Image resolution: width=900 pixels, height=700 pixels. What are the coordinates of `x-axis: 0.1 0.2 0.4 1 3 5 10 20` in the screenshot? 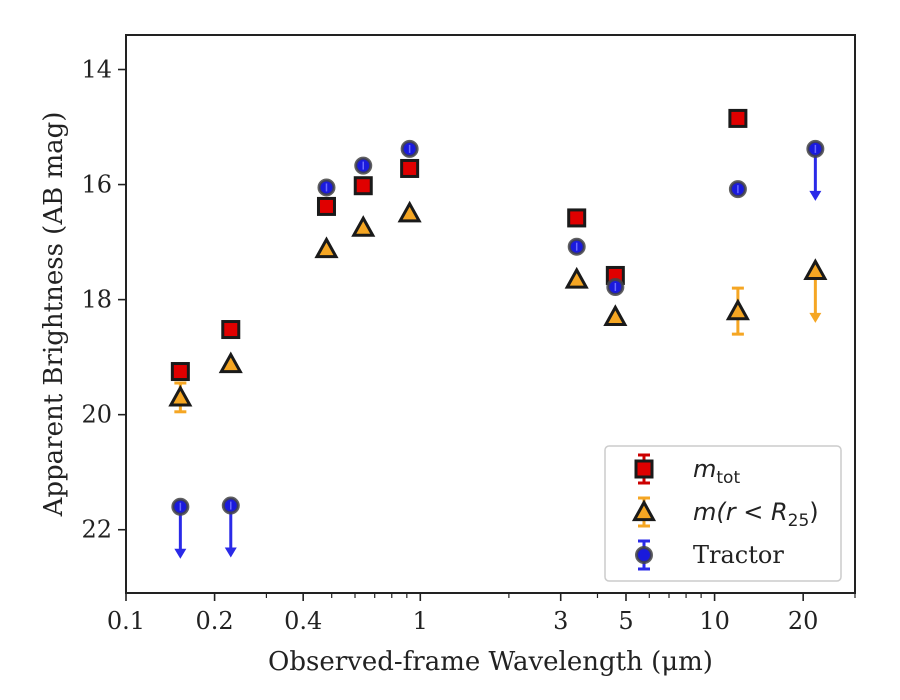 It's located at (481, 614).